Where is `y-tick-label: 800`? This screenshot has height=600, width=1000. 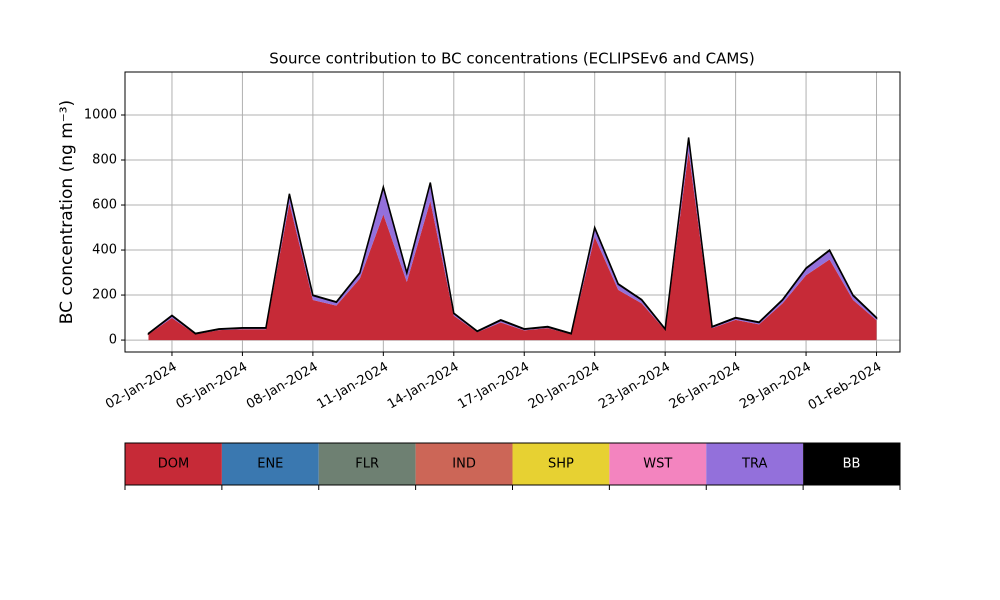
y-tick-label: 800 is located at coordinates (104, 160).